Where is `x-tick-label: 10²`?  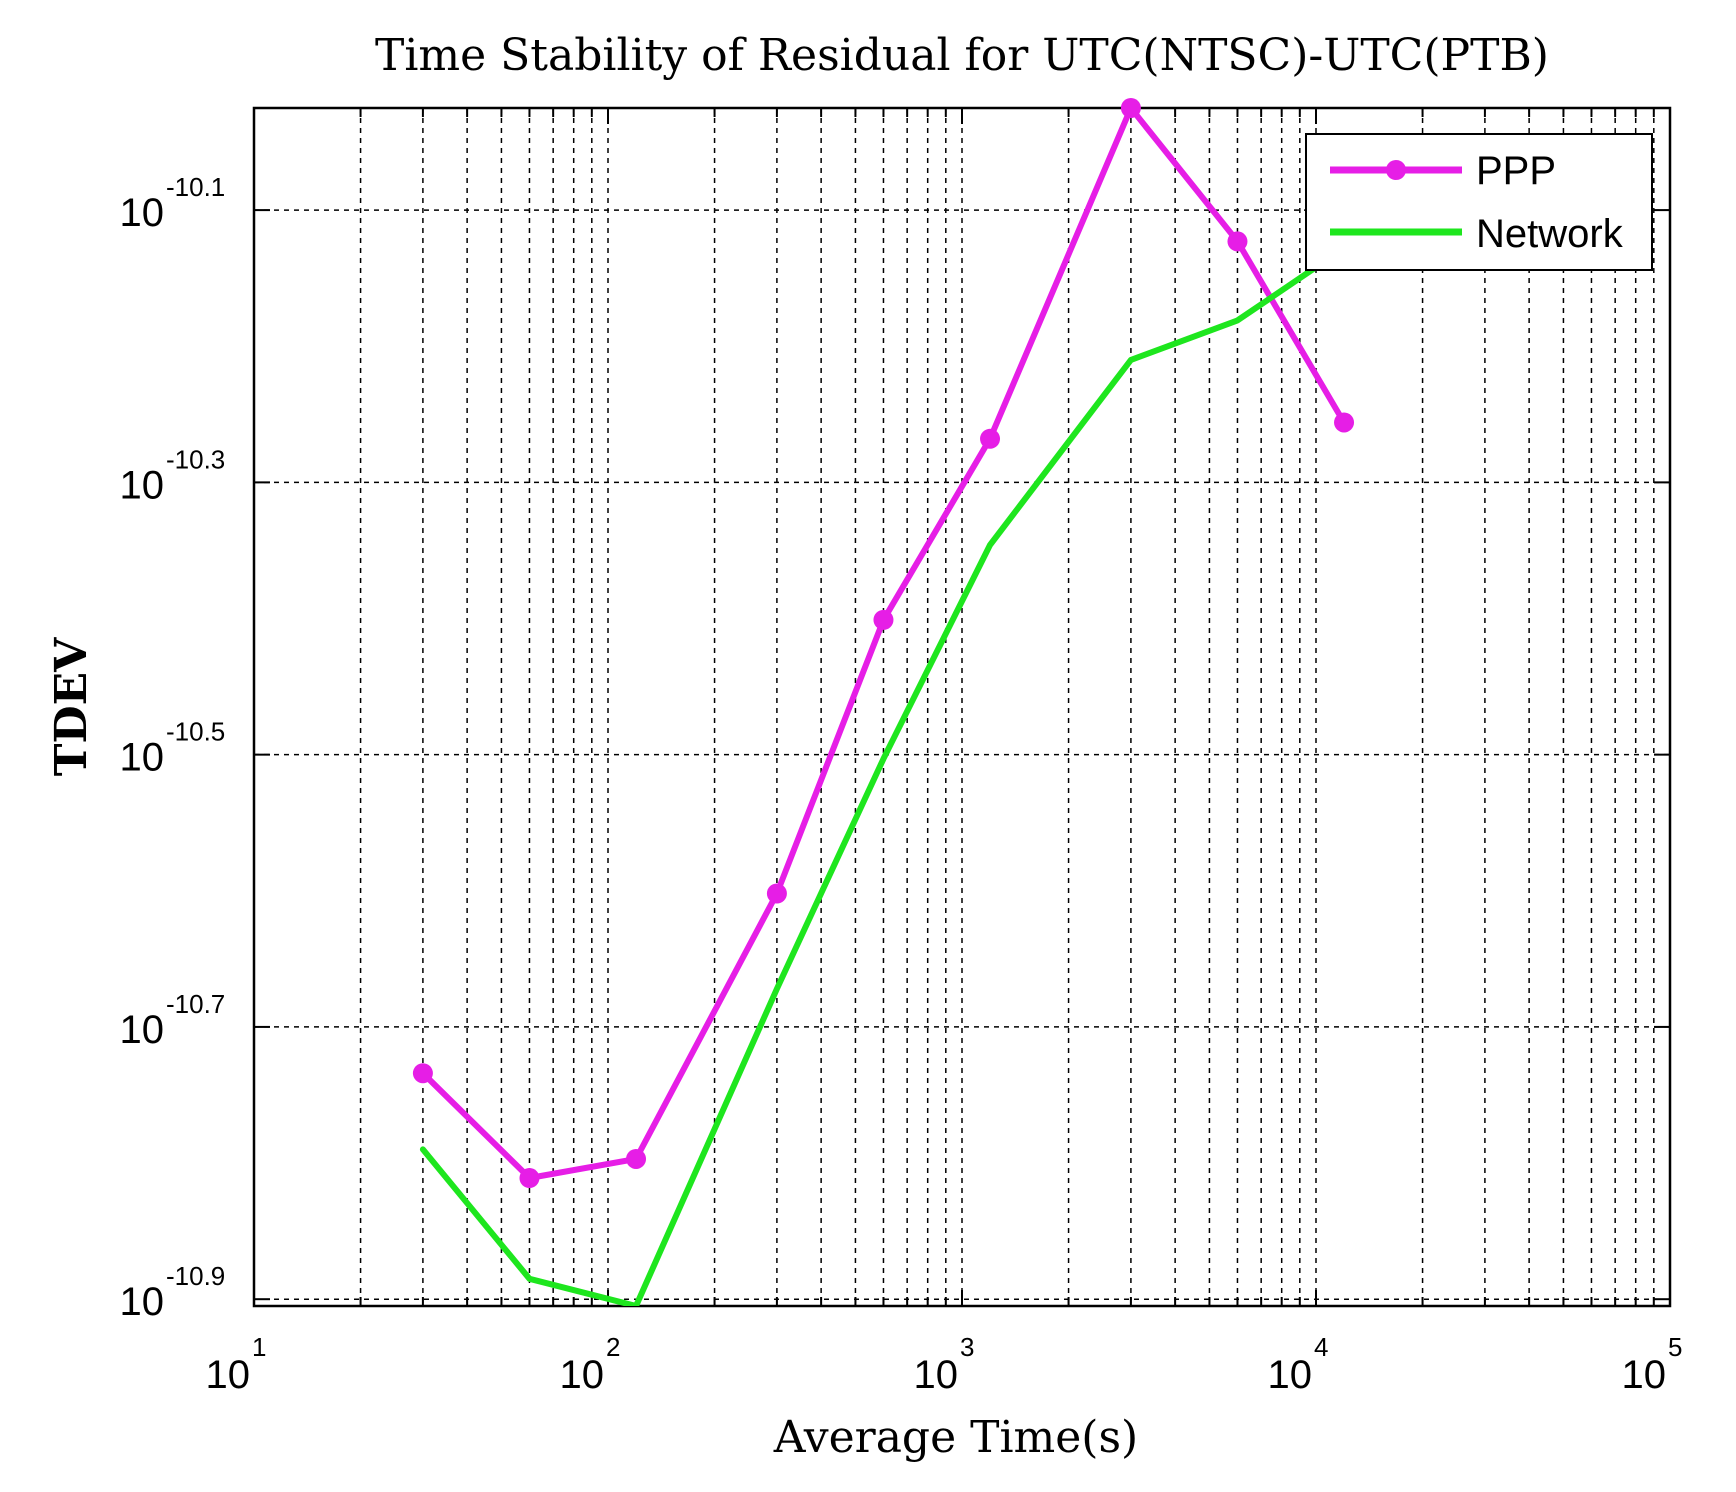 x-tick-label: 10² is located at coordinates (590, 1364).